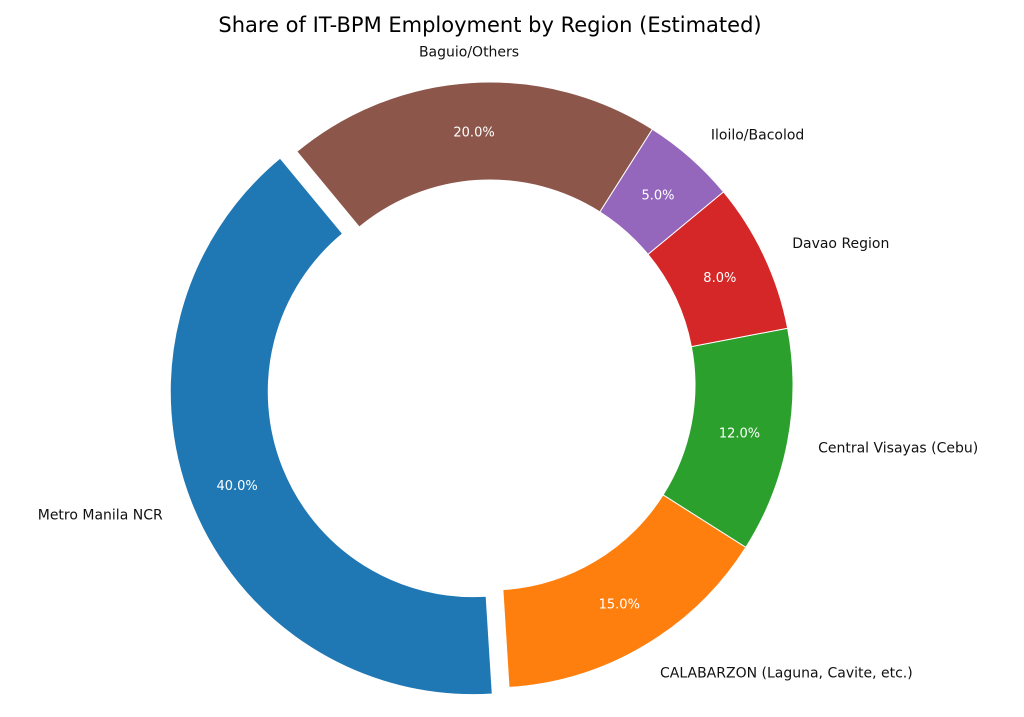 Image resolution: width=1024 pixels, height=717 pixels. I want to click on percent-label-baguio-others: 20.0%, so click(473, 133).